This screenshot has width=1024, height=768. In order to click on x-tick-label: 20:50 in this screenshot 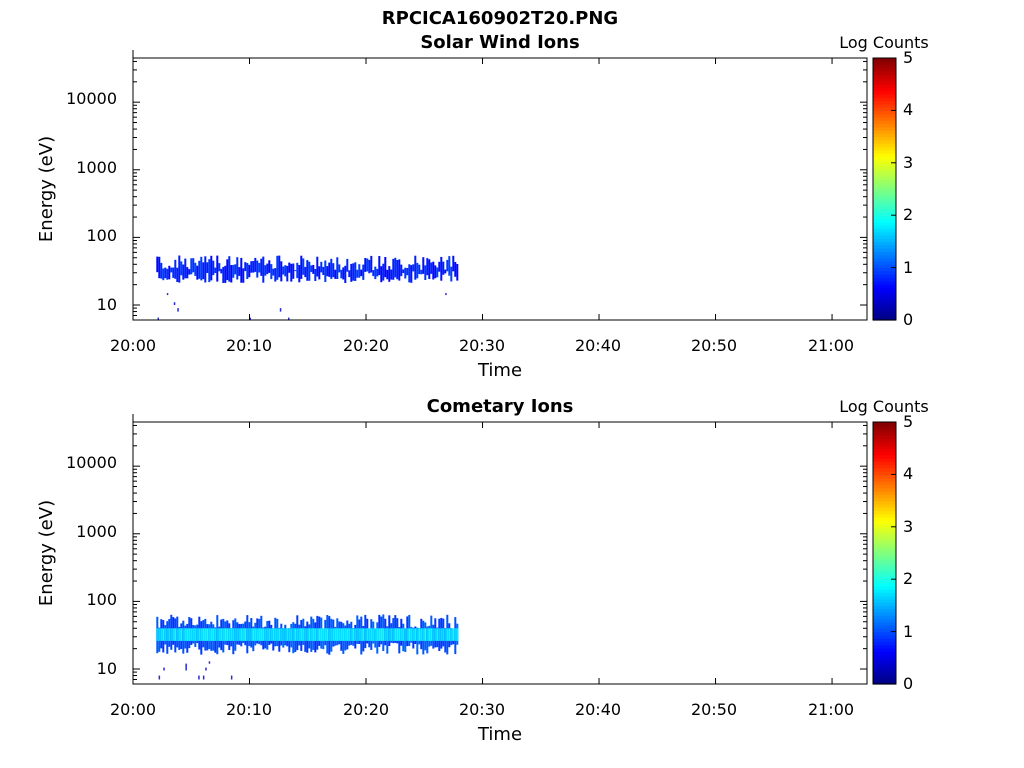, I will do `click(714, 345)`.